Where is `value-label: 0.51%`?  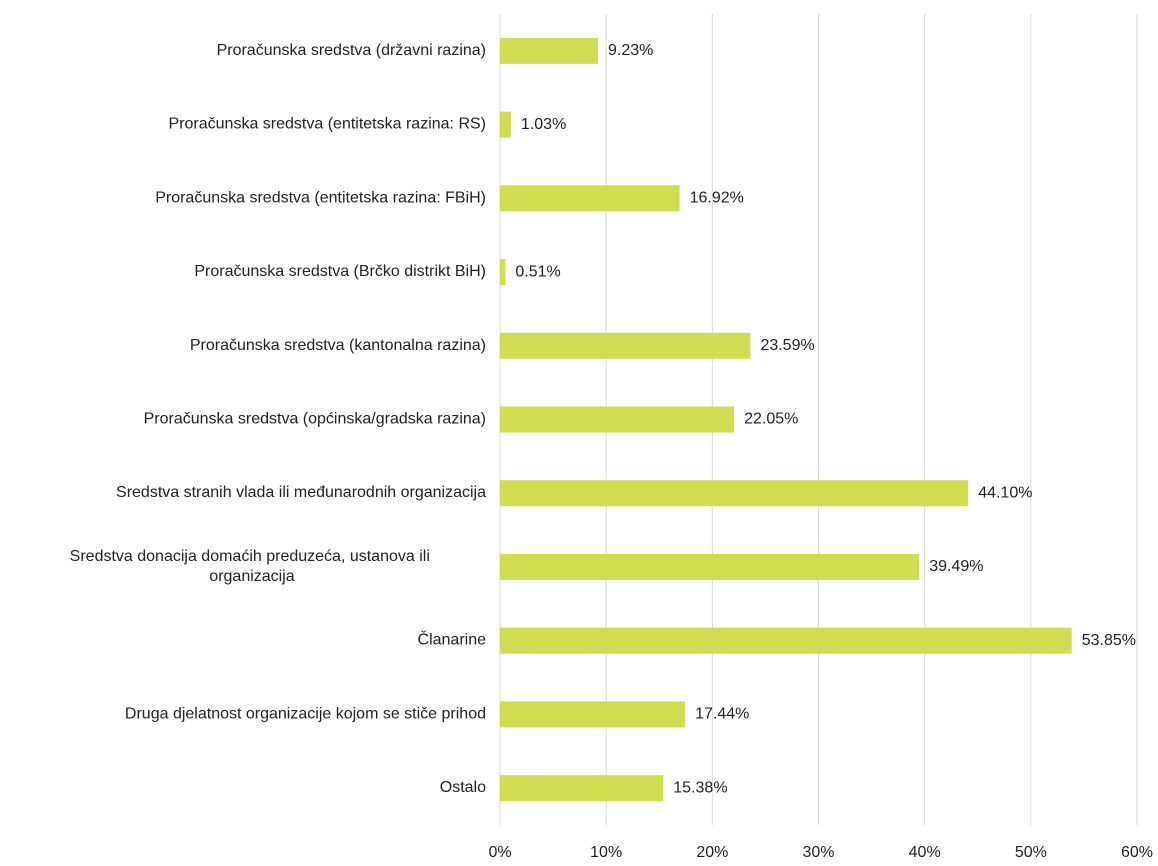 value-label: 0.51% is located at coordinates (537, 271).